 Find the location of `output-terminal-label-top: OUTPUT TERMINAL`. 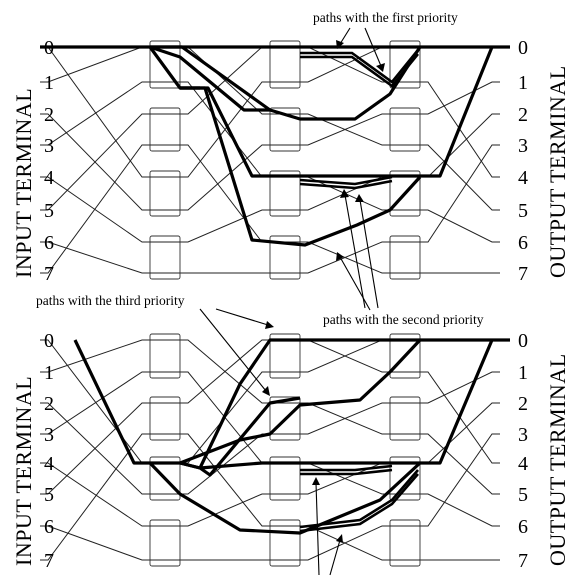

output-terminal-label-top: OUTPUT TERMINAL is located at coordinates (557, 171).